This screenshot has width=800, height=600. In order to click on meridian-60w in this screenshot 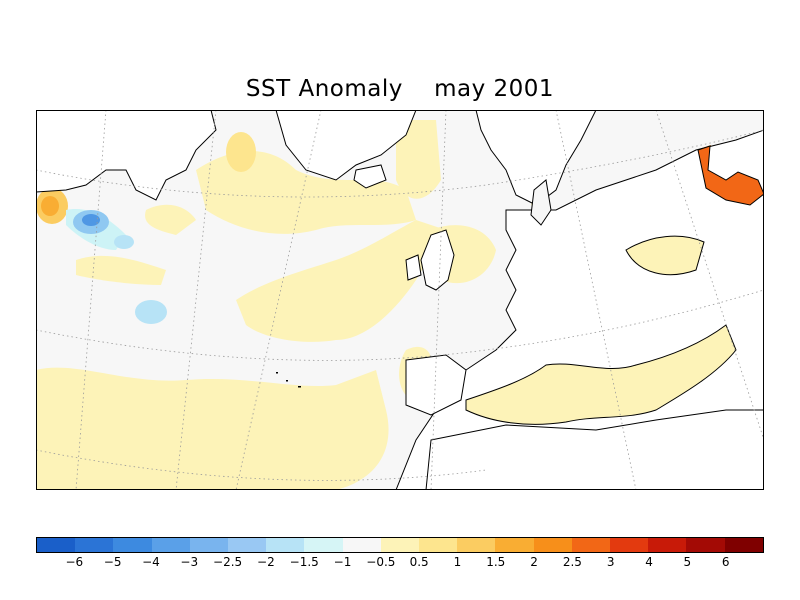, I will do `click(91, 300)`.